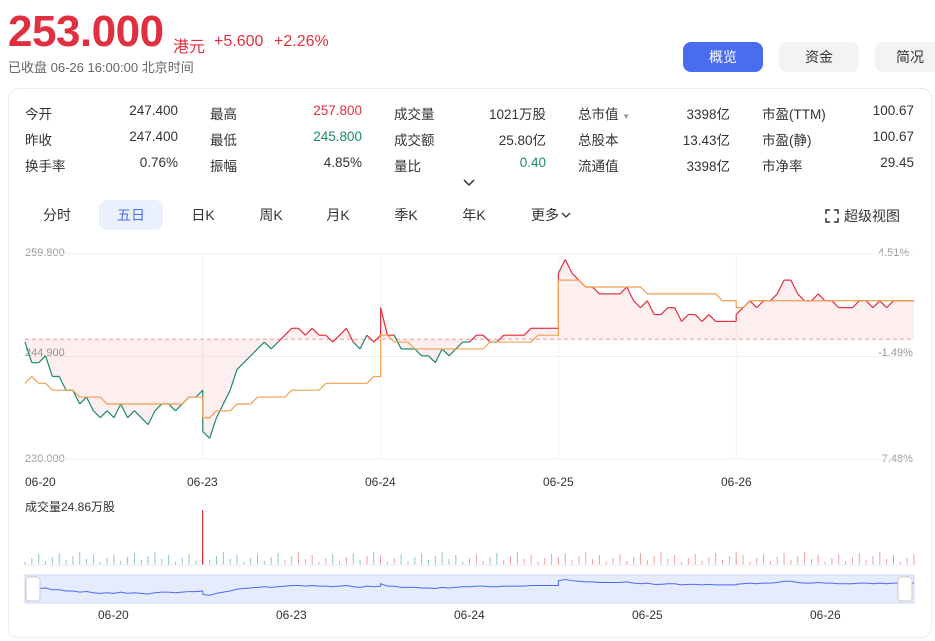 Image resolution: width=935 pixels, height=641 pixels. I want to click on open-label: 今开, so click(38, 114).